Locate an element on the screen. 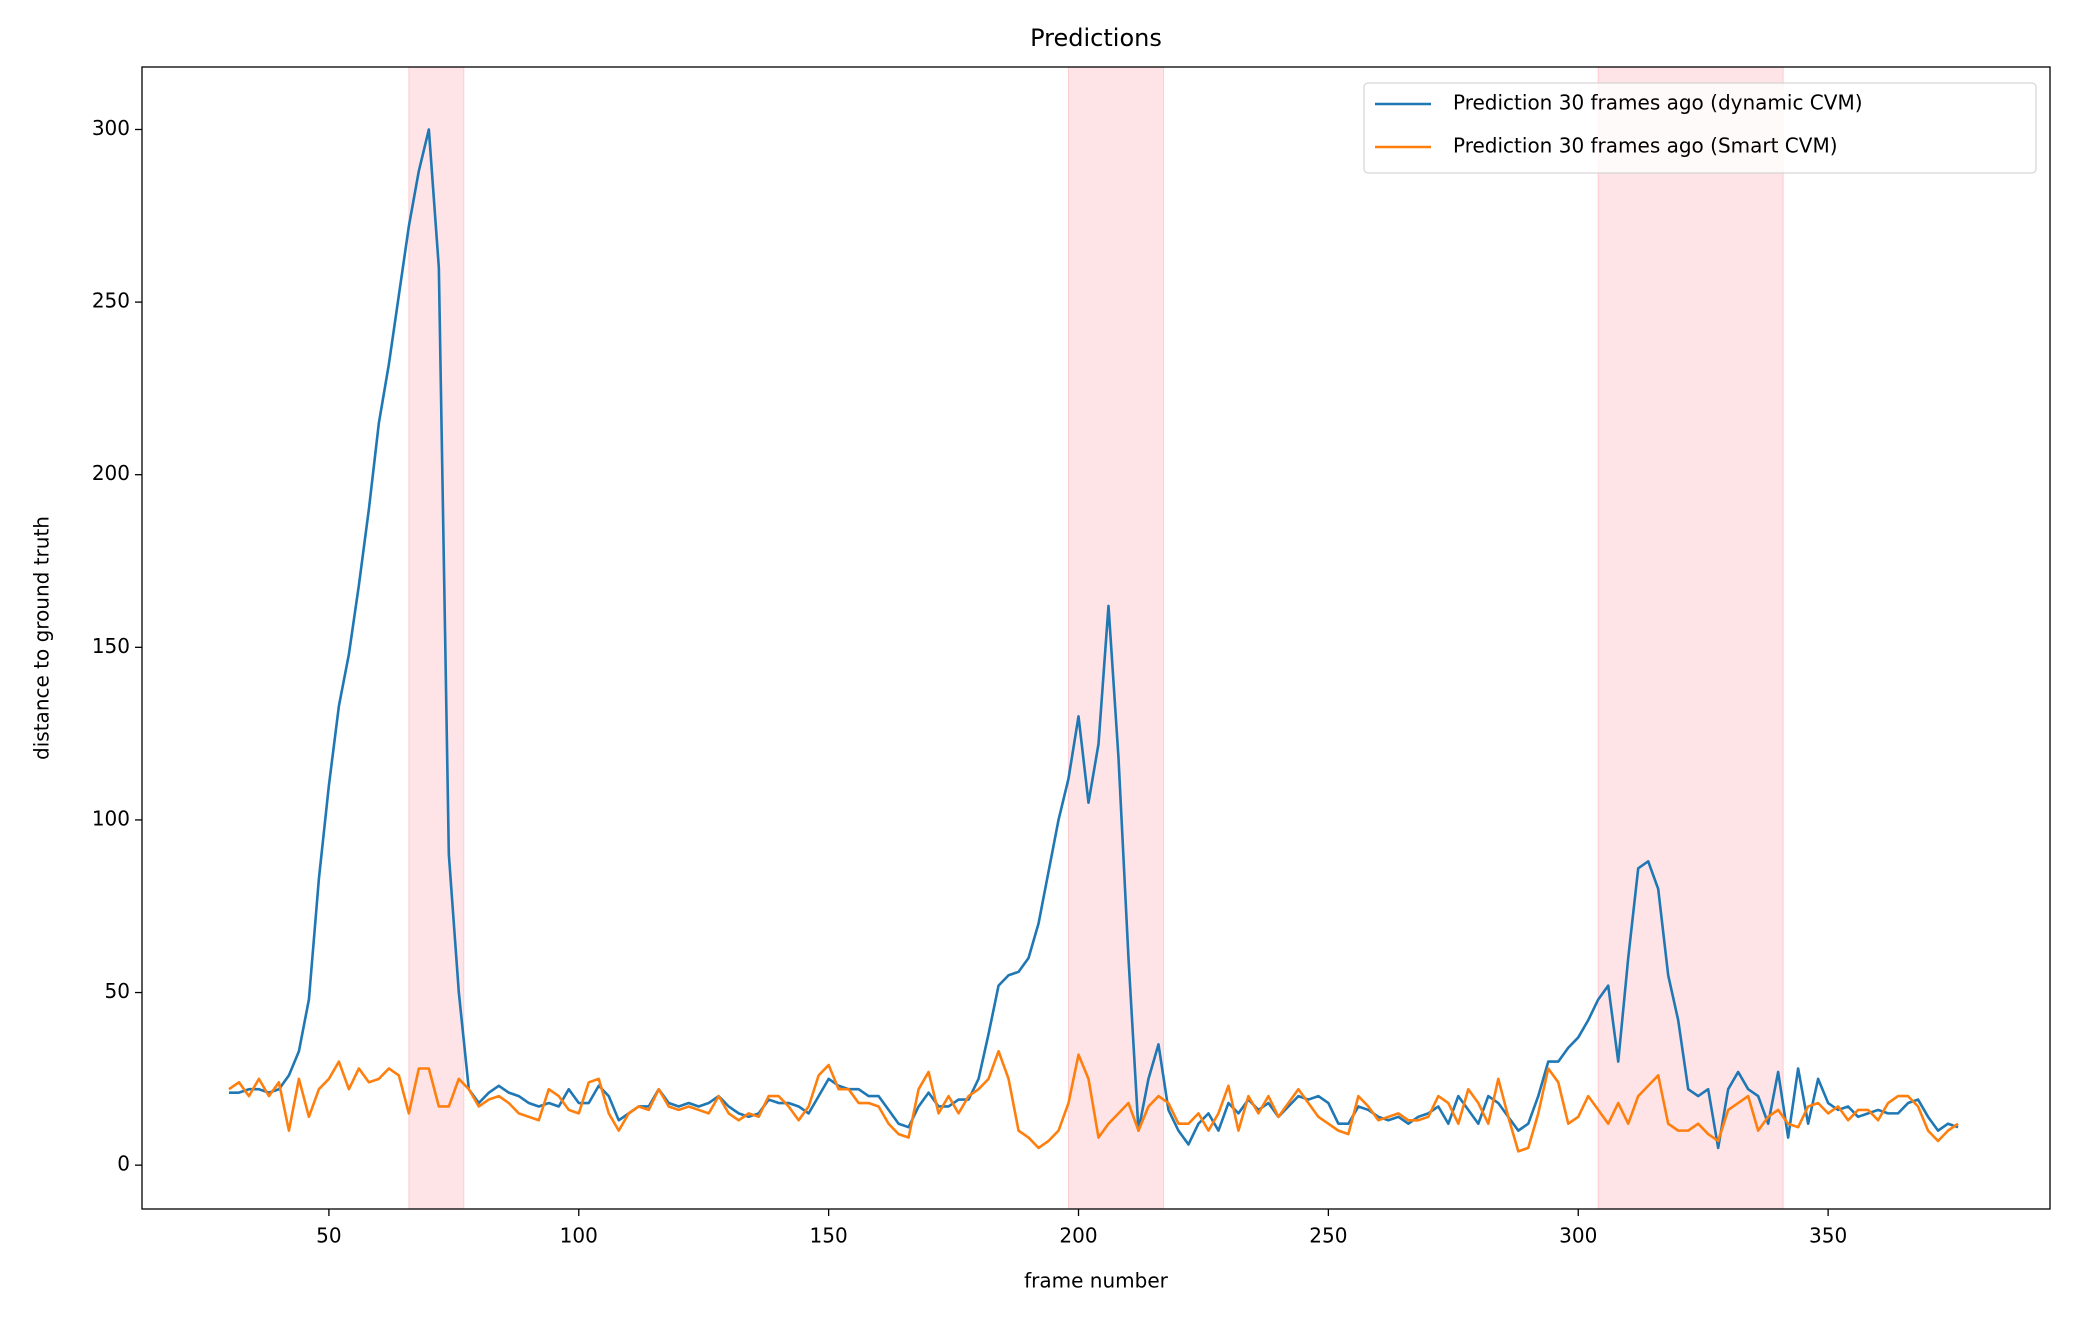 This screenshot has height=1320, width=2075. y-tick-label: 250 is located at coordinates (111, 301).